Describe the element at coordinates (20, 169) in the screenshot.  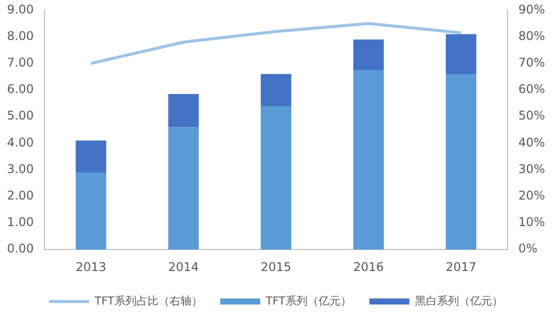
I see `y-tick-label: 3.00` at that location.